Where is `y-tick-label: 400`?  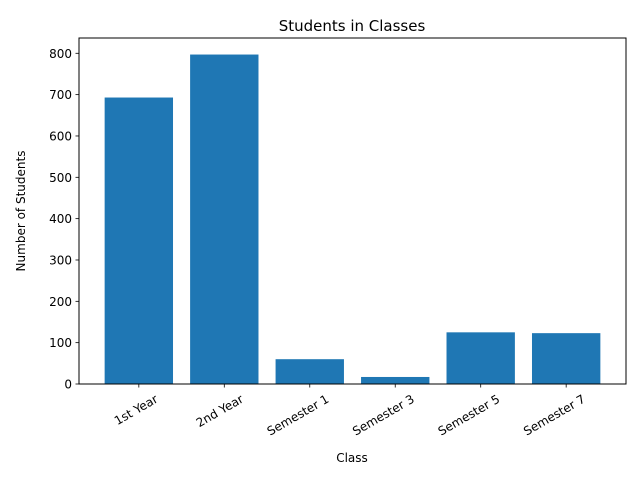 y-tick-label: 400 is located at coordinates (60, 219).